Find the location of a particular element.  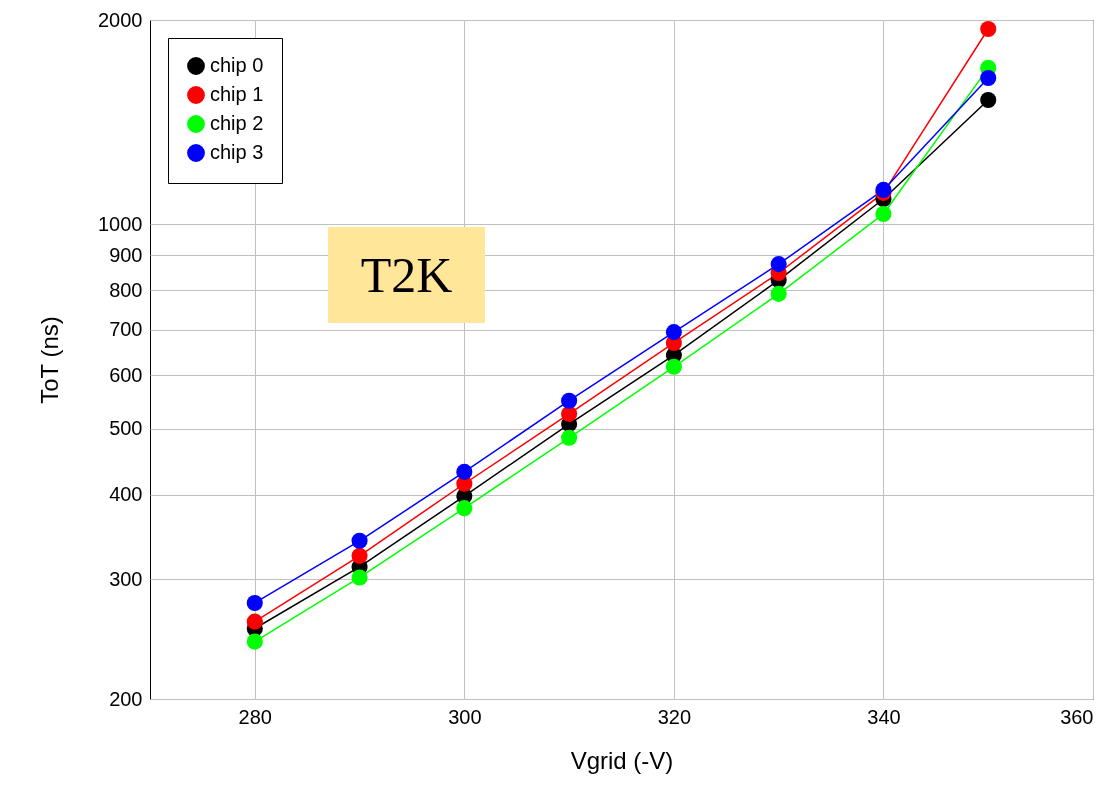

x-tick-label: 360 is located at coordinates (1077, 716).